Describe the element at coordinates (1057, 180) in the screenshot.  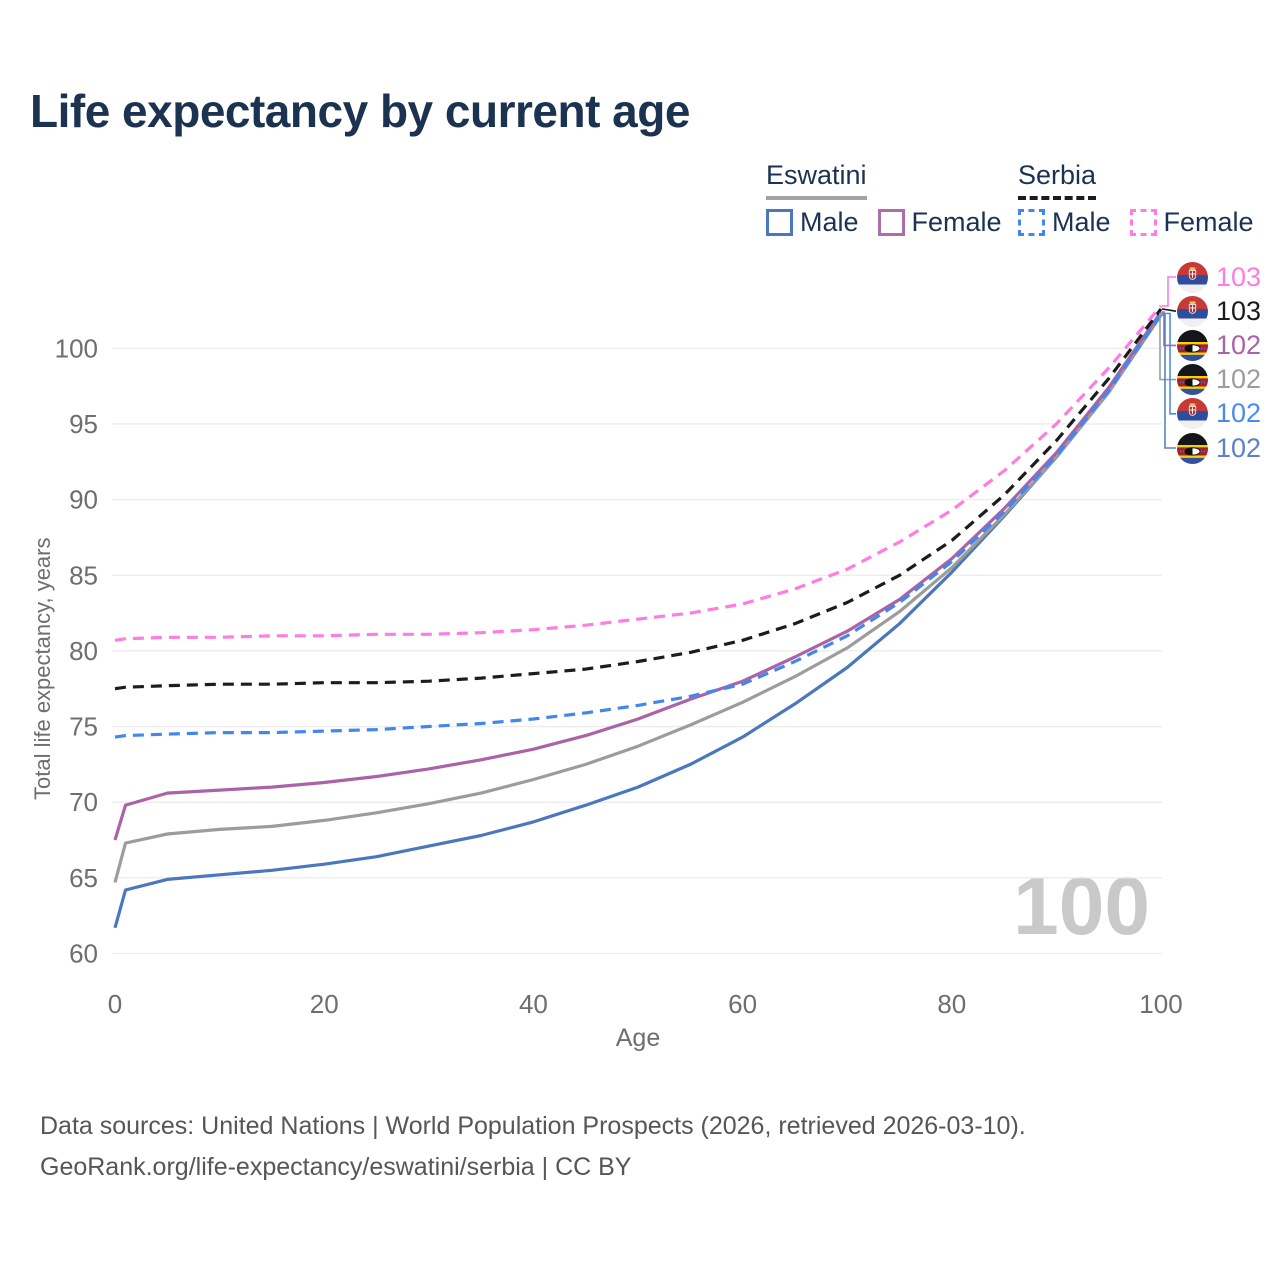
I see `legend-country-serbia: Serbia` at that location.